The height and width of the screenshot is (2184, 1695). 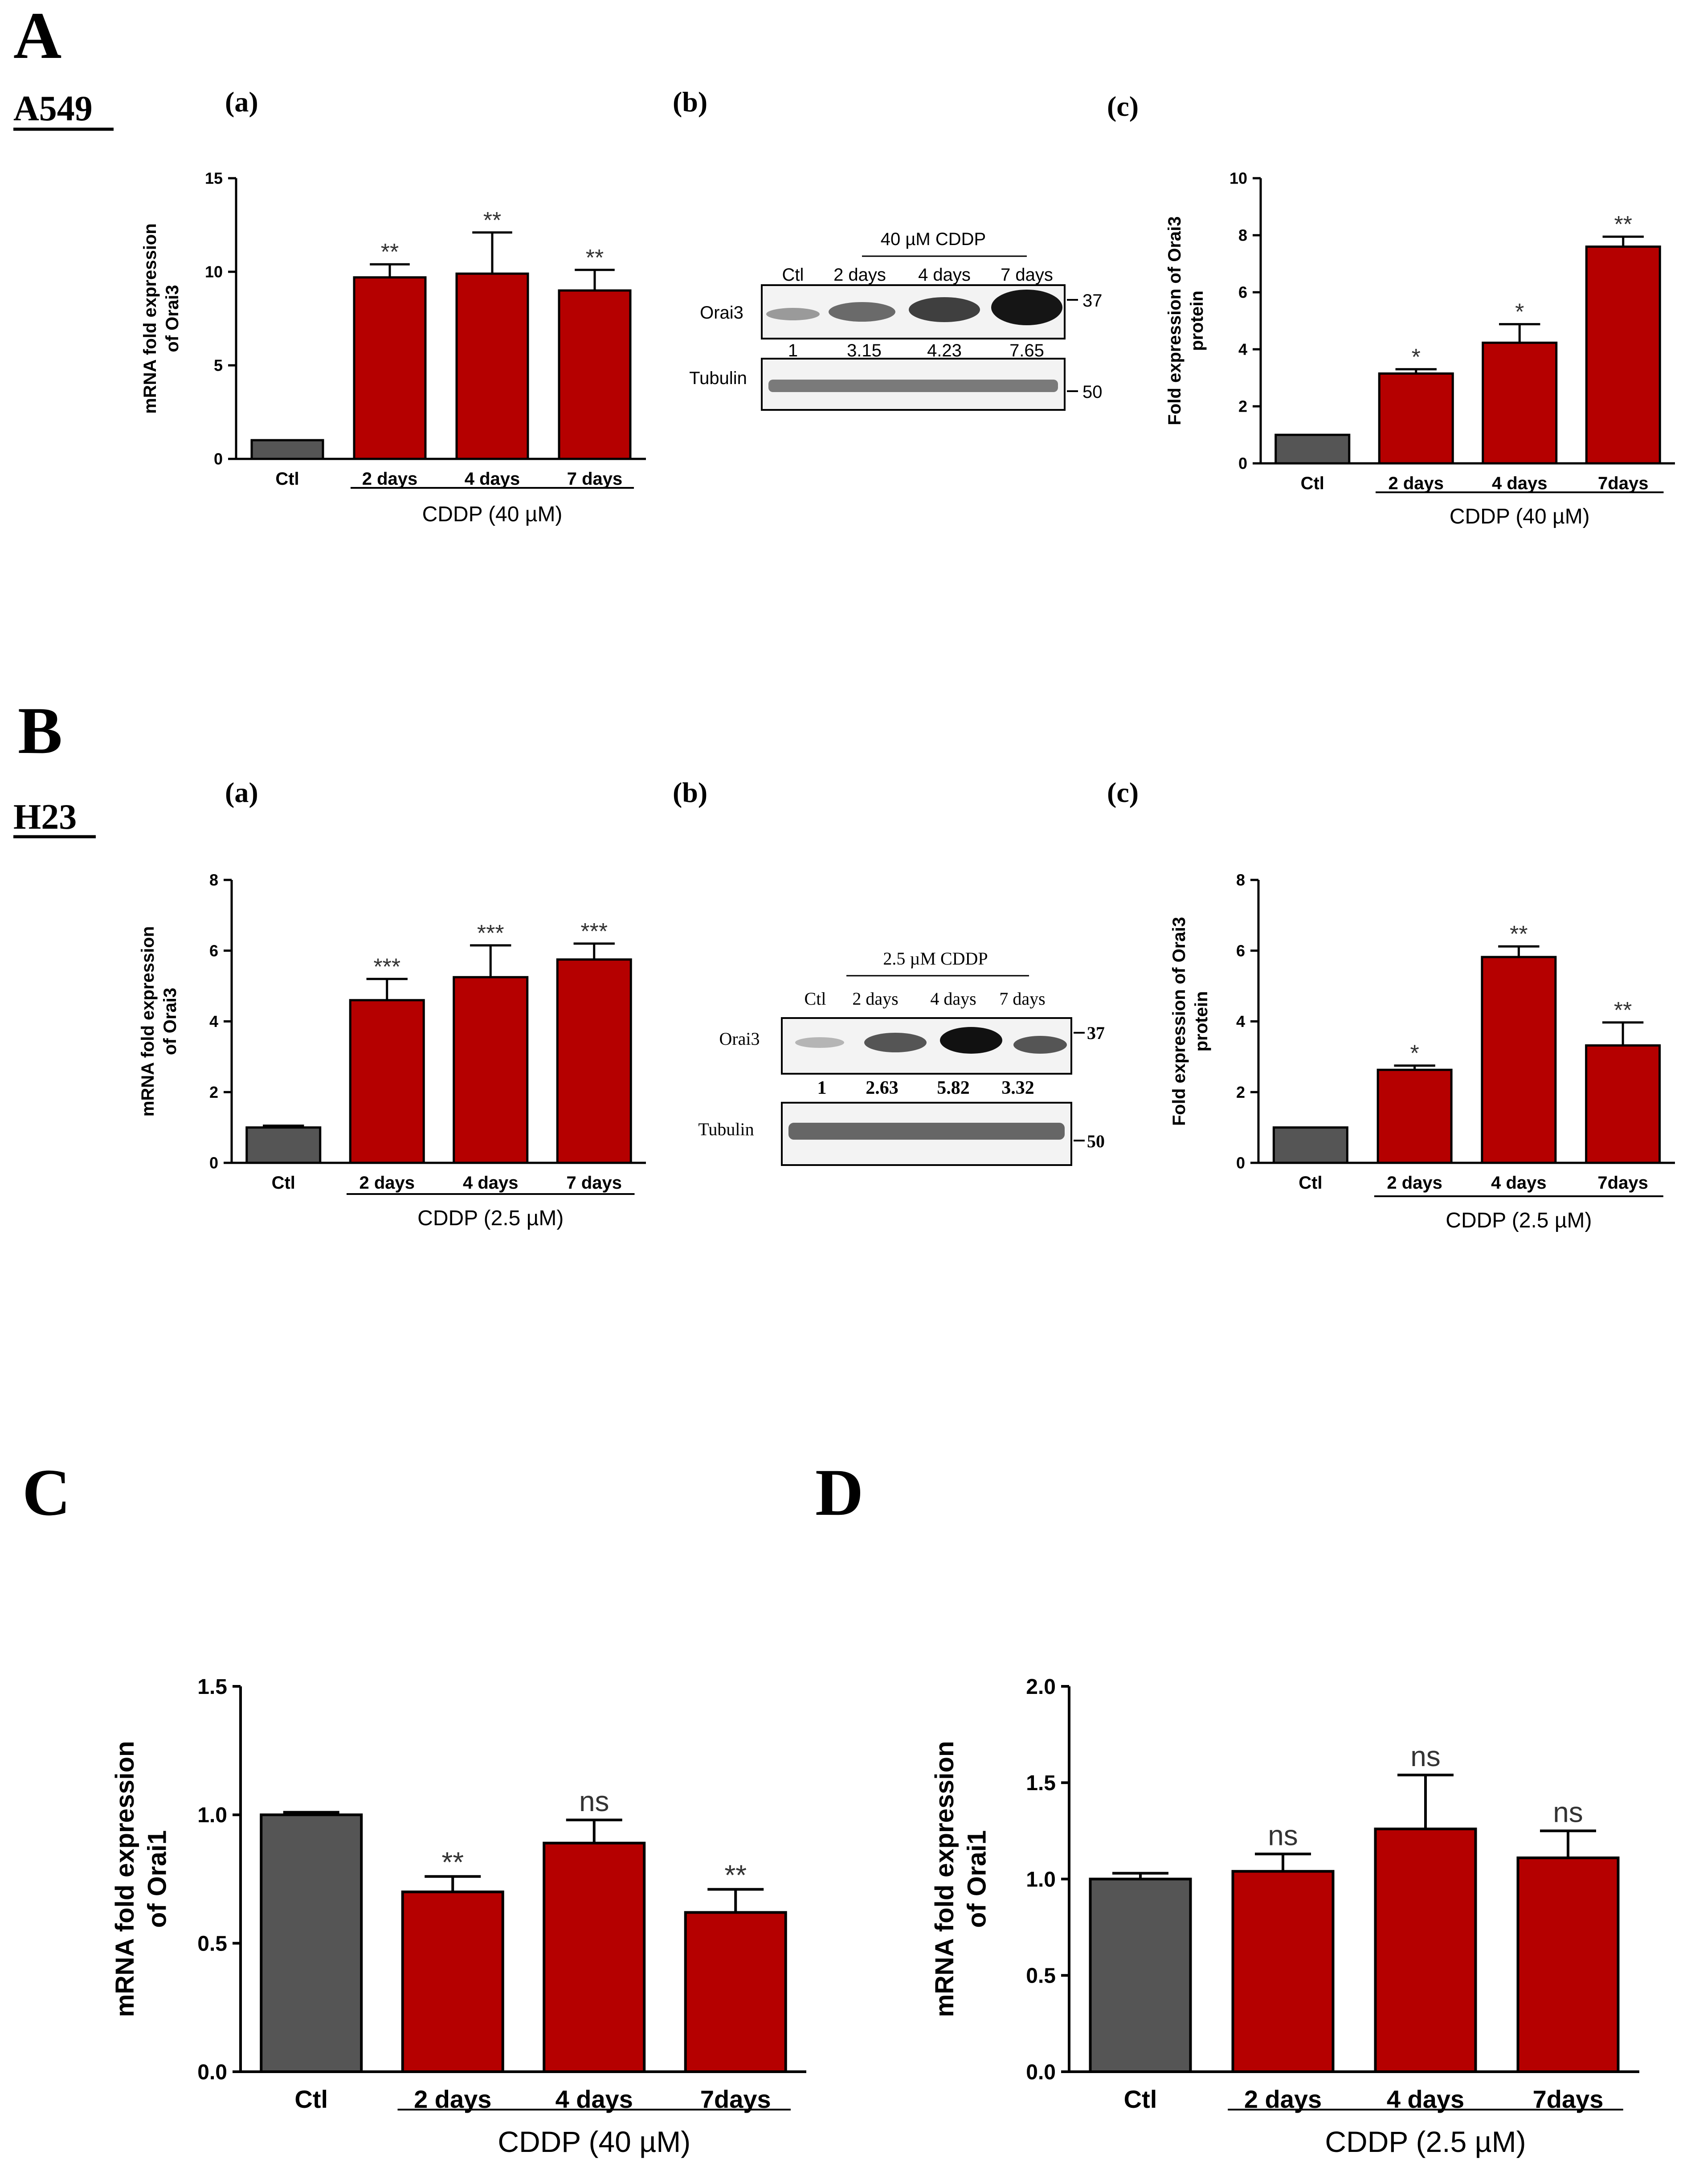 I want to click on panel-letter-D: D, so click(x=839, y=1493).